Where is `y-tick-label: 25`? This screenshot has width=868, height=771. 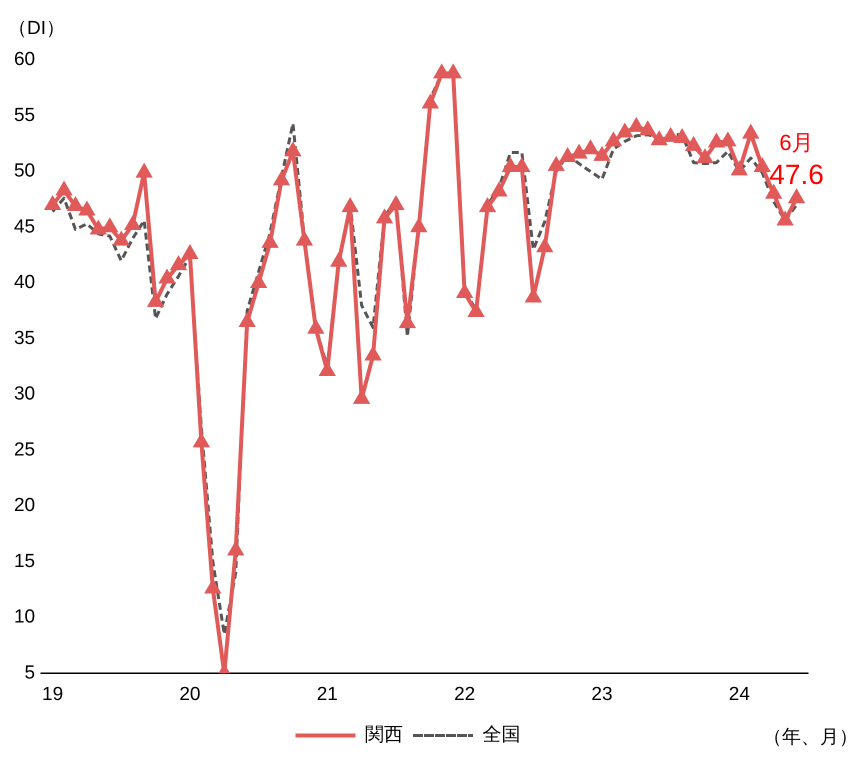 y-tick-label: 25 is located at coordinates (25, 449).